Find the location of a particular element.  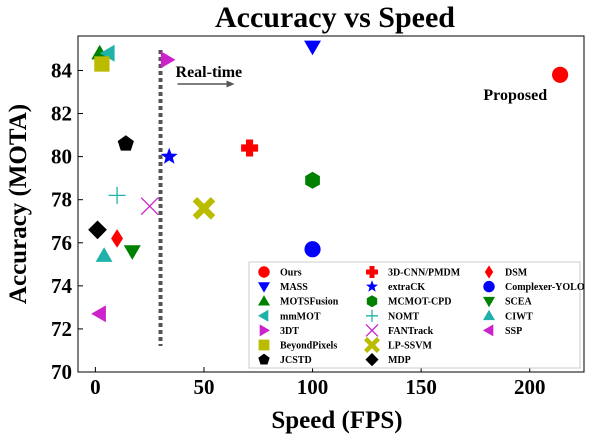

legend-marker-mcmot-cpd is located at coordinates (372, 301).